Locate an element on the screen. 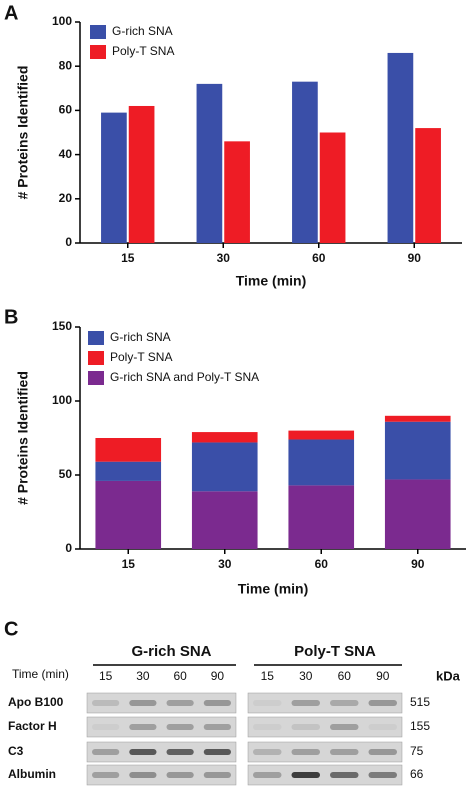 This screenshot has height=791, width=468. kda-value: 155 is located at coordinates (420, 726).